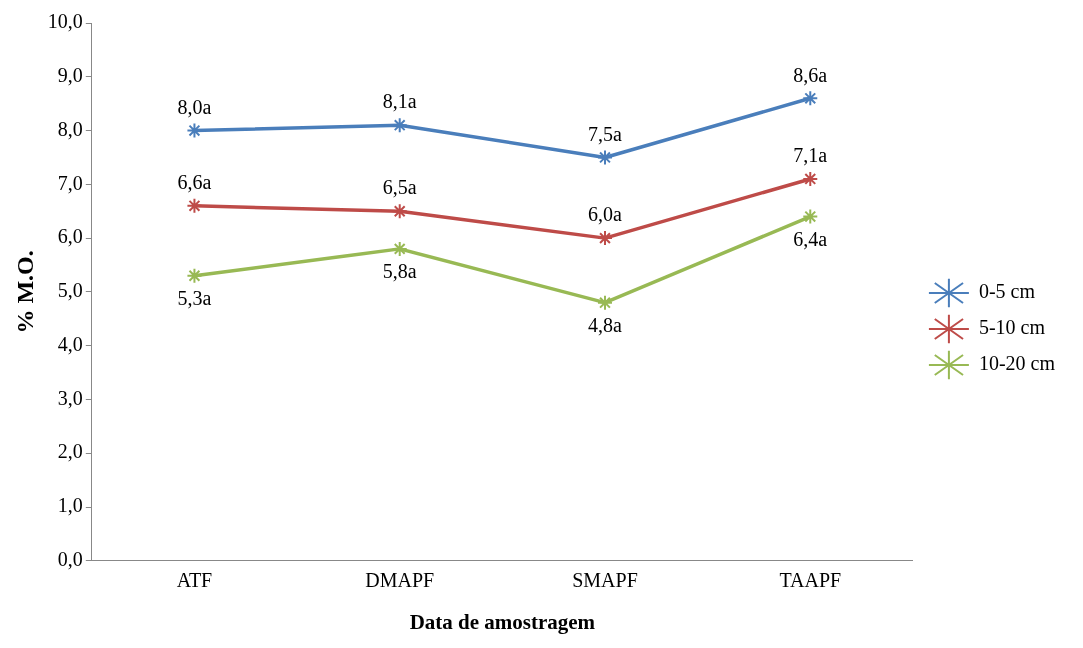 The width and height of the screenshot is (1083, 648). Describe the element at coordinates (70, 559) in the screenshot. I see `y-tick-label: 0,0` at that location.